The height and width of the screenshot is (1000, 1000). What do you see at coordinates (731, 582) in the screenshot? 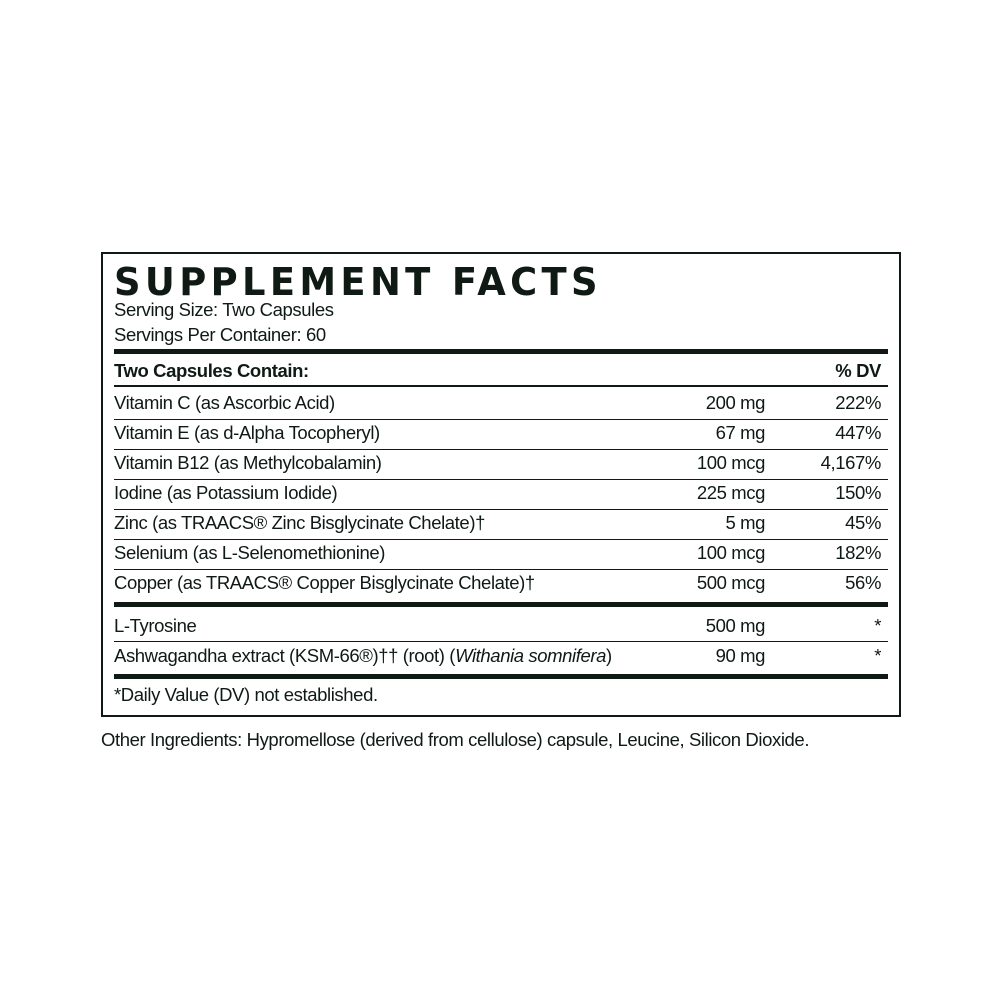
I see `ingredient-amount: 500 mcg` at bounding box center [731, 582].